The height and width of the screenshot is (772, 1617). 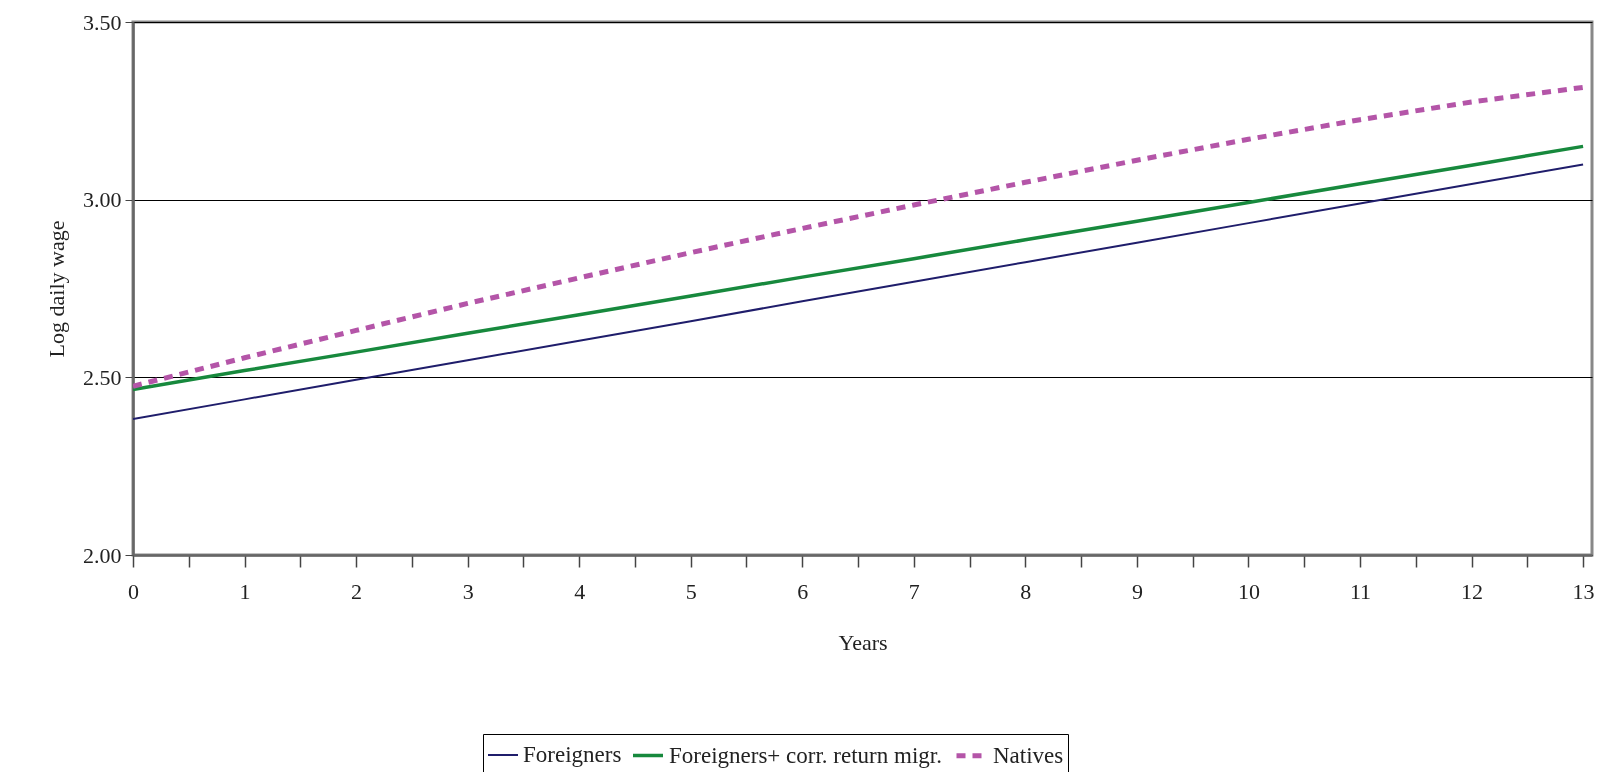 What do you see at coordinates (580, 591) in the screenshot?
I see `x-tick-label: 4` at bounding box center [580, 591].